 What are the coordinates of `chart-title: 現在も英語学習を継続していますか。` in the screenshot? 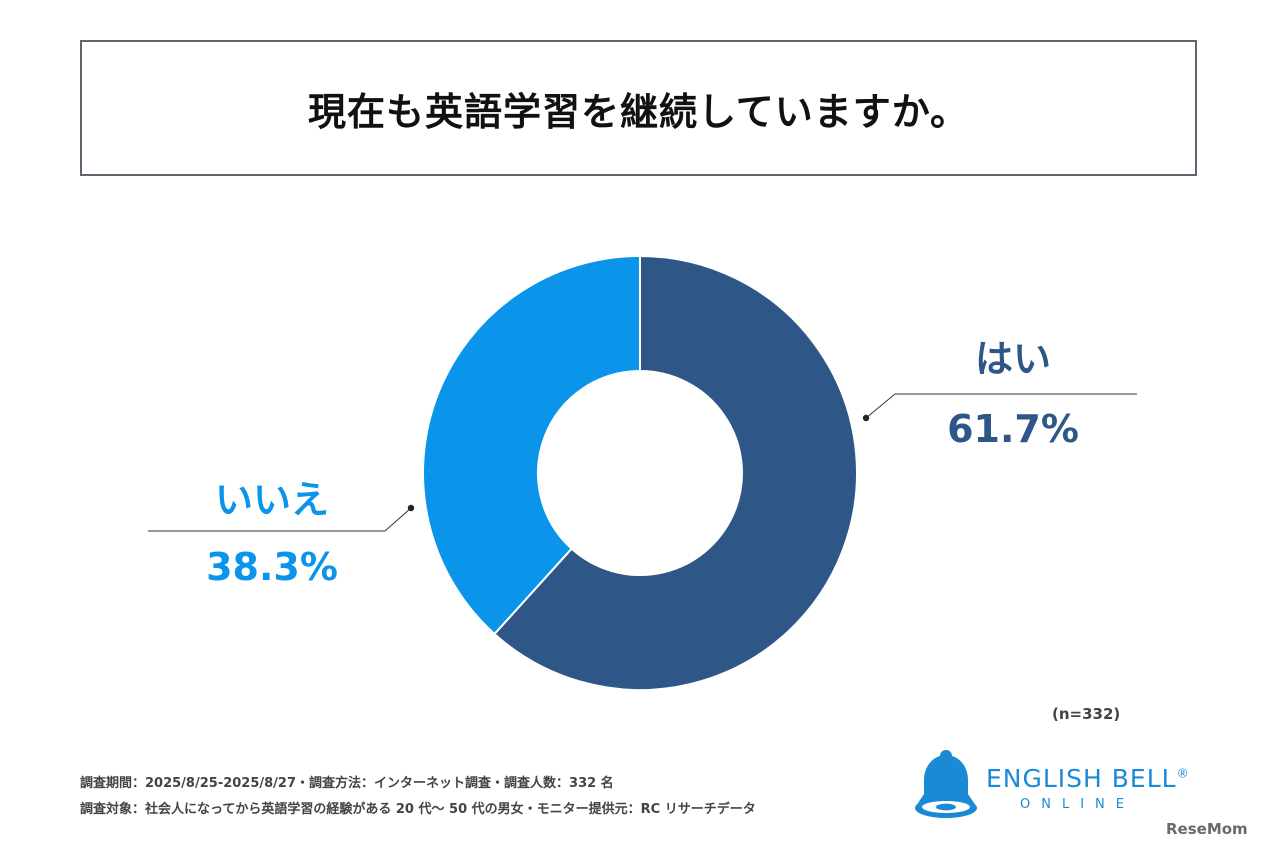 It's located at (638, 111).